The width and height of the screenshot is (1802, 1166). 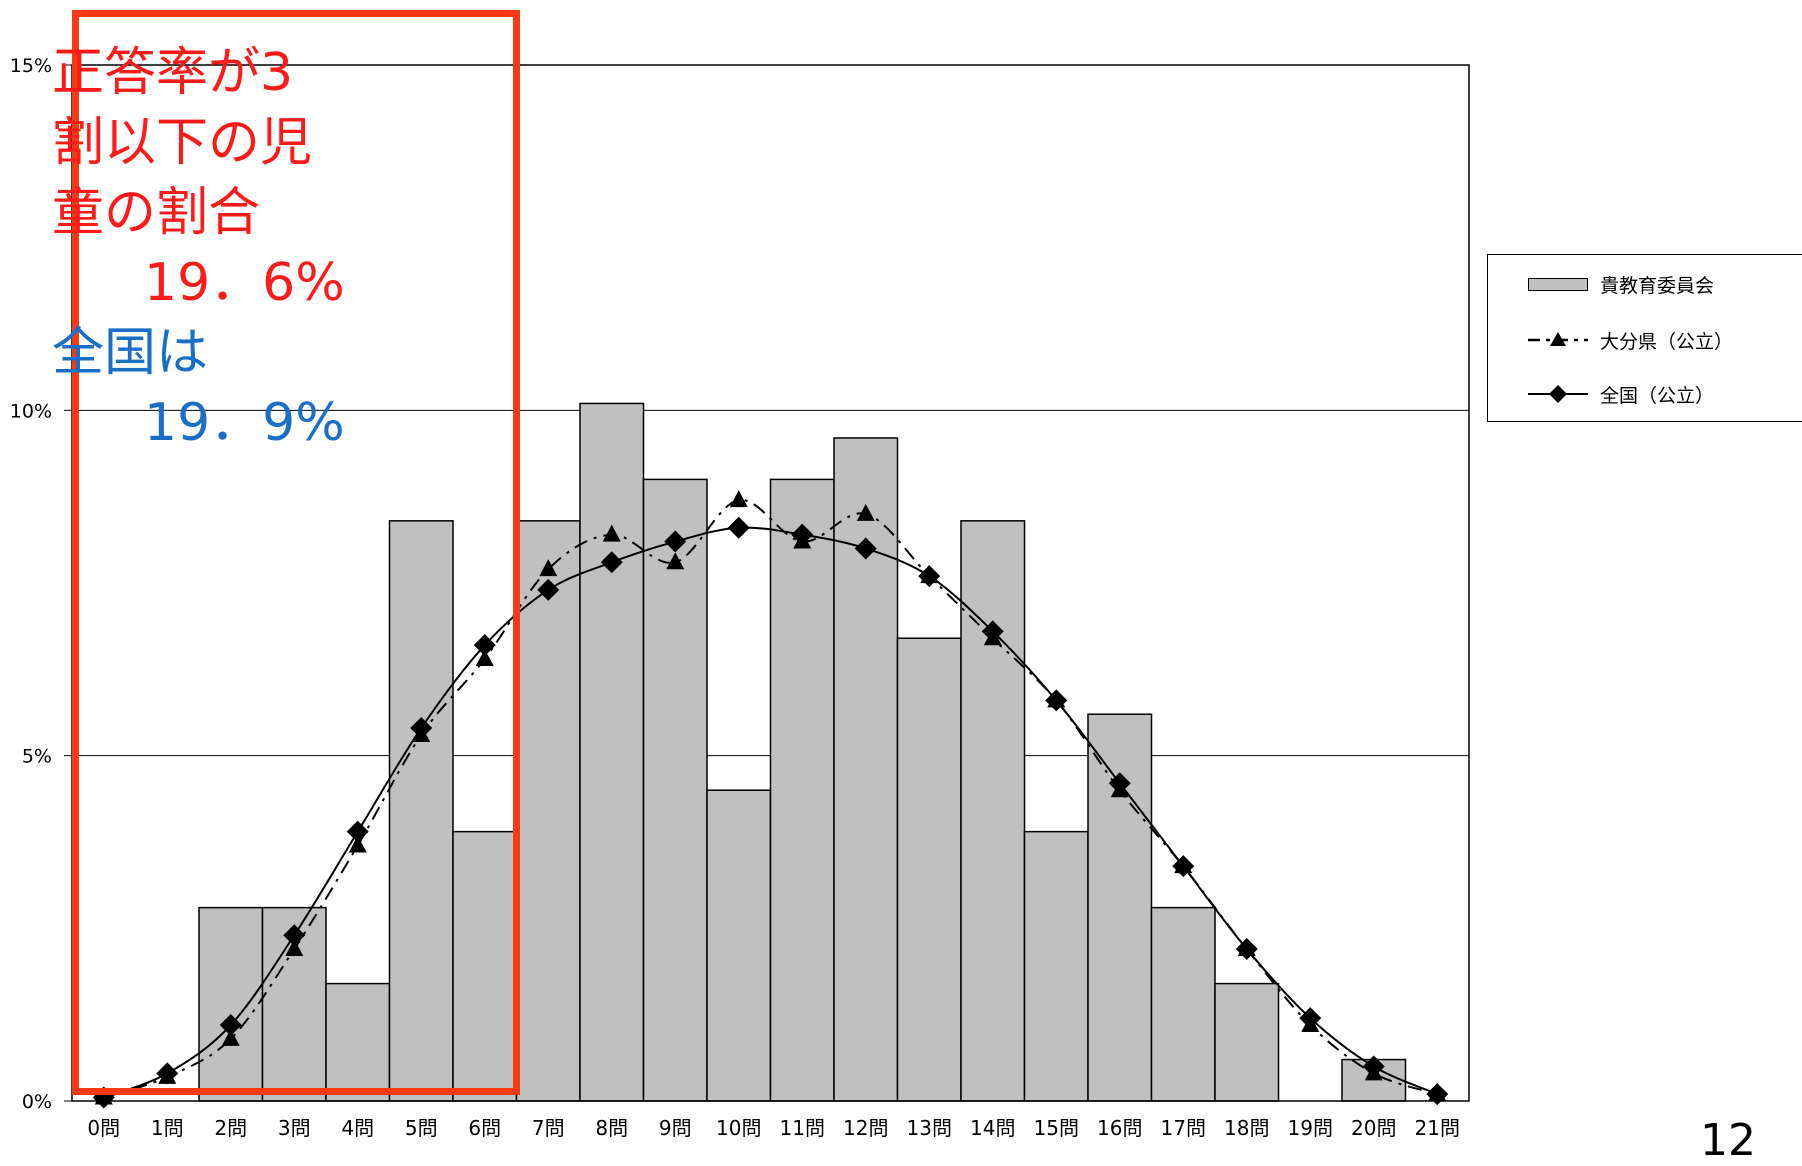 I want to click on x-tick-label: 9問, so click(x=675, y=1128).